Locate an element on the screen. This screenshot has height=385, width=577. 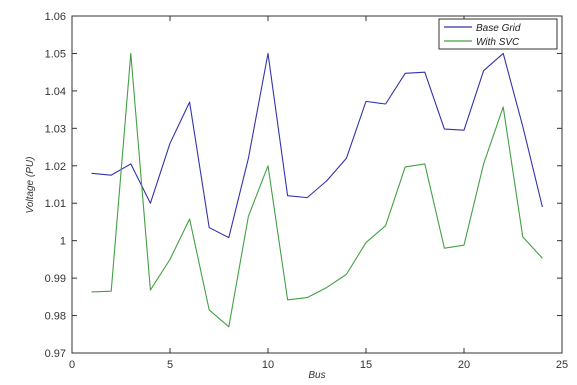
x-tick-label: 0 is located at coordinates (72, 365).